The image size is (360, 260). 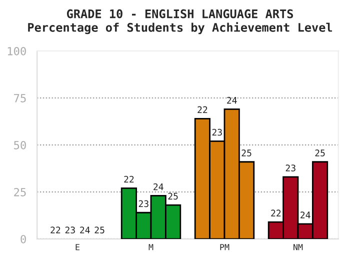 I want to click on x-tick-label: M, so click(x=151, y=247).